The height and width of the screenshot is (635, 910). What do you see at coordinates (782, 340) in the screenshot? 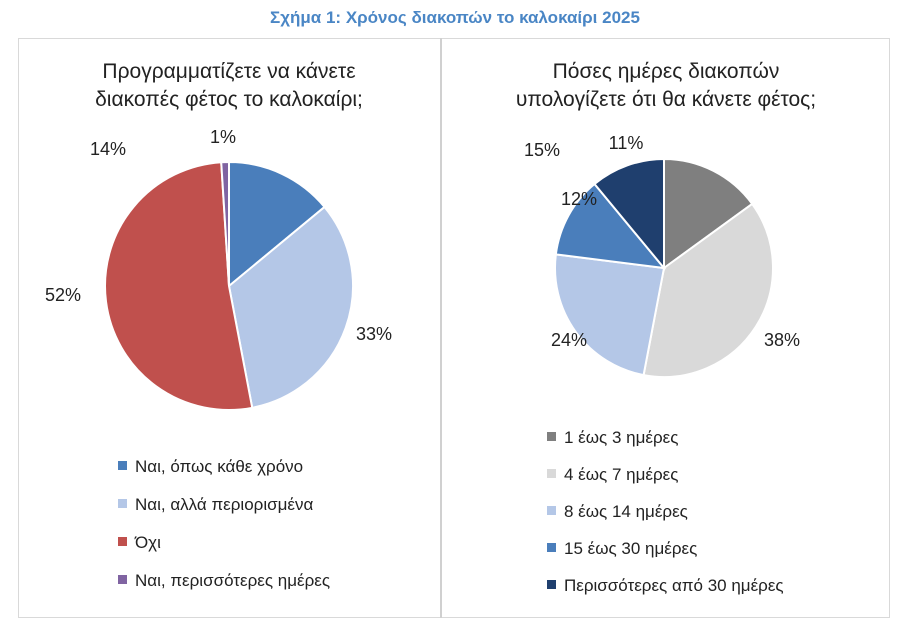
I see `slice-label-1-1: 38%` at bounding box center [782, 340].